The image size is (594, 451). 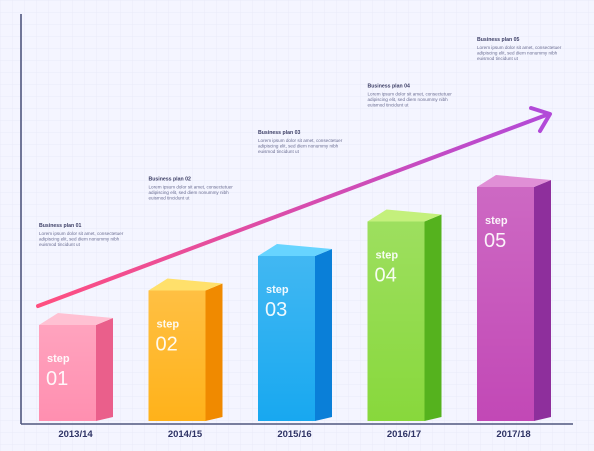 I want to click on bar-step-1: step 01, so click(x=76, y=367).